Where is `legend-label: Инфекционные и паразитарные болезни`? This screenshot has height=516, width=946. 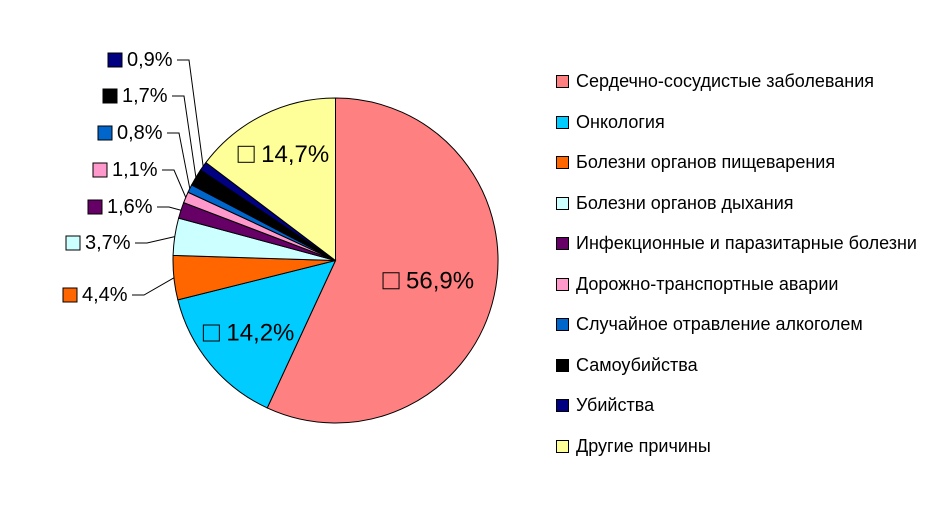
legend-label: Инфекционные и паразитарные болезни is located at coordinates (746, 243).